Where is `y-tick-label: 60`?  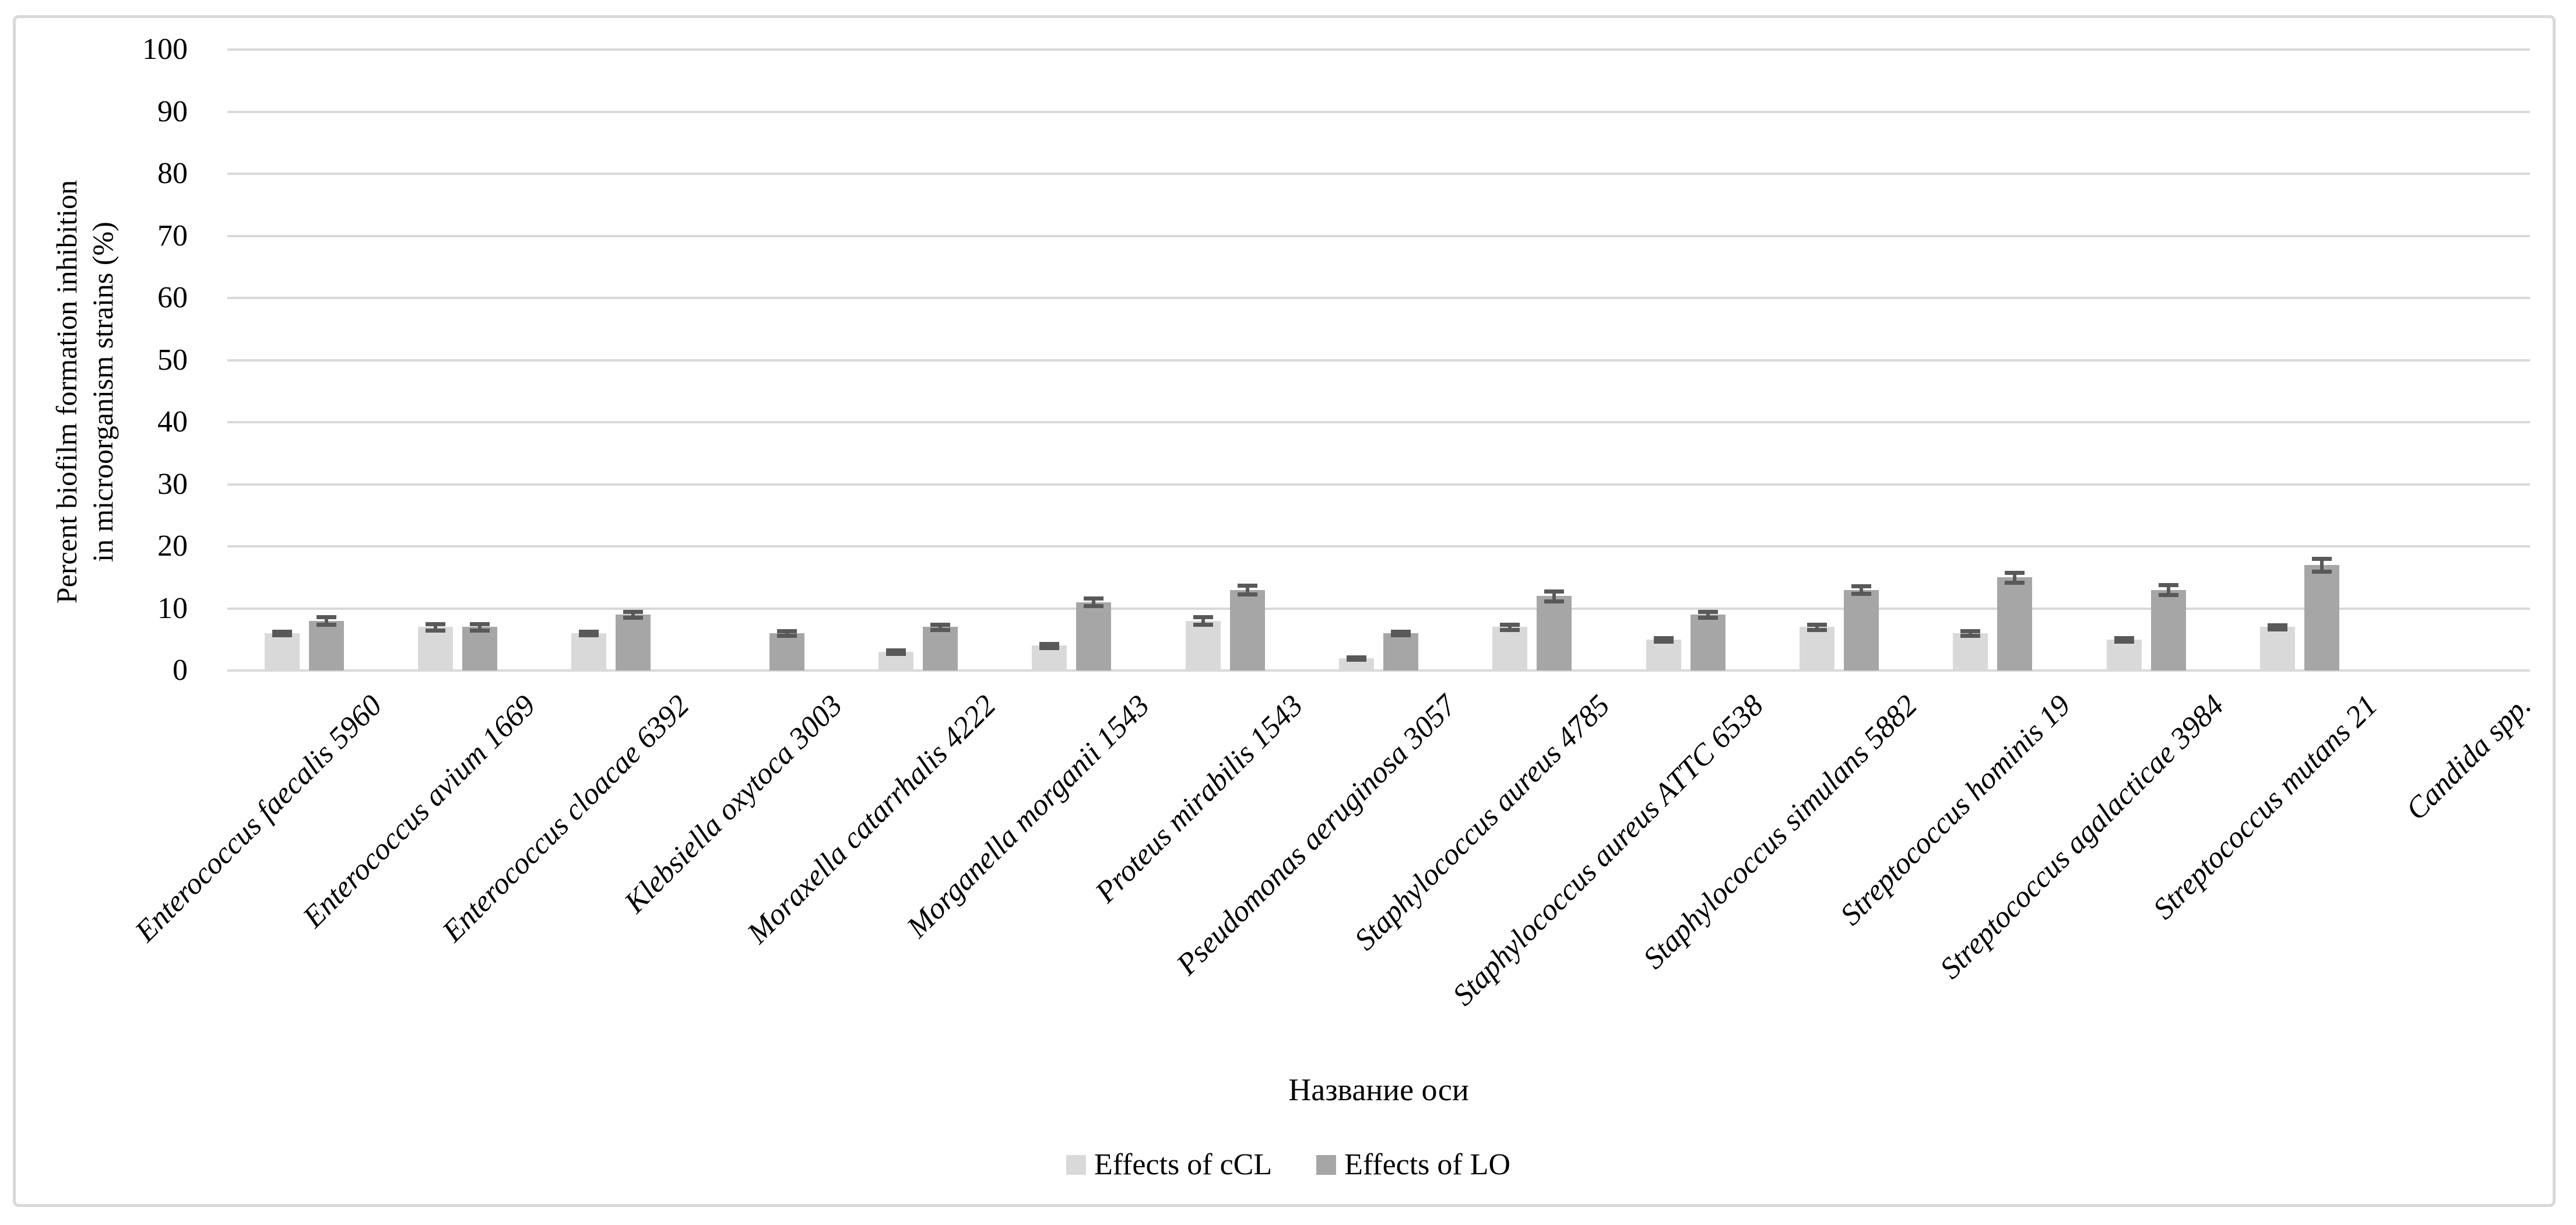 y-tick-label: 60 is located at coordinates (172, 297).